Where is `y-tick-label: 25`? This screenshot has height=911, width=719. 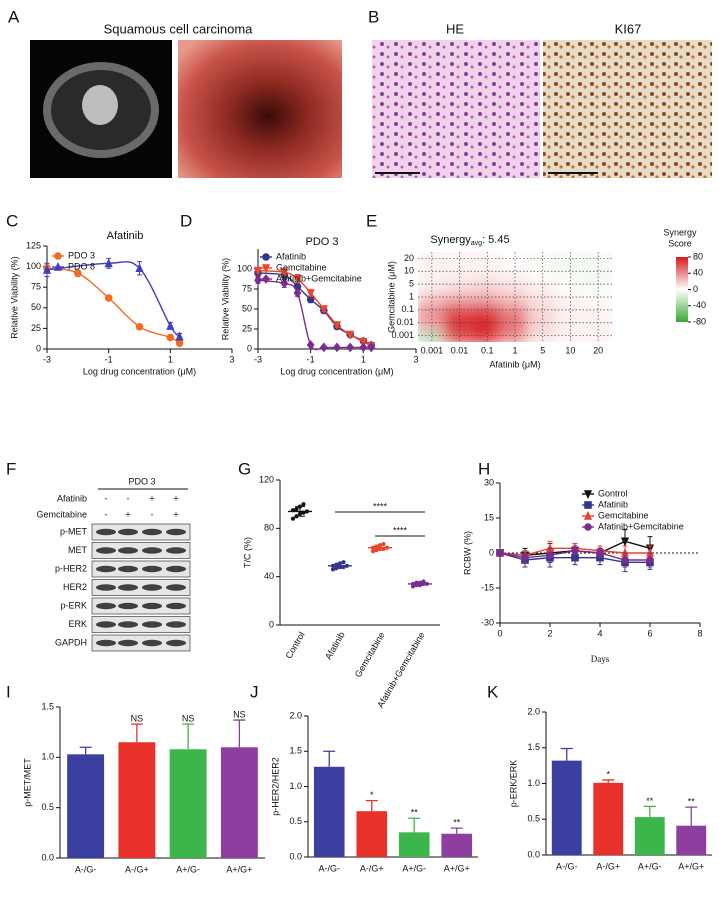
y-tick-label: 25 is located at coordinates (247, 328).